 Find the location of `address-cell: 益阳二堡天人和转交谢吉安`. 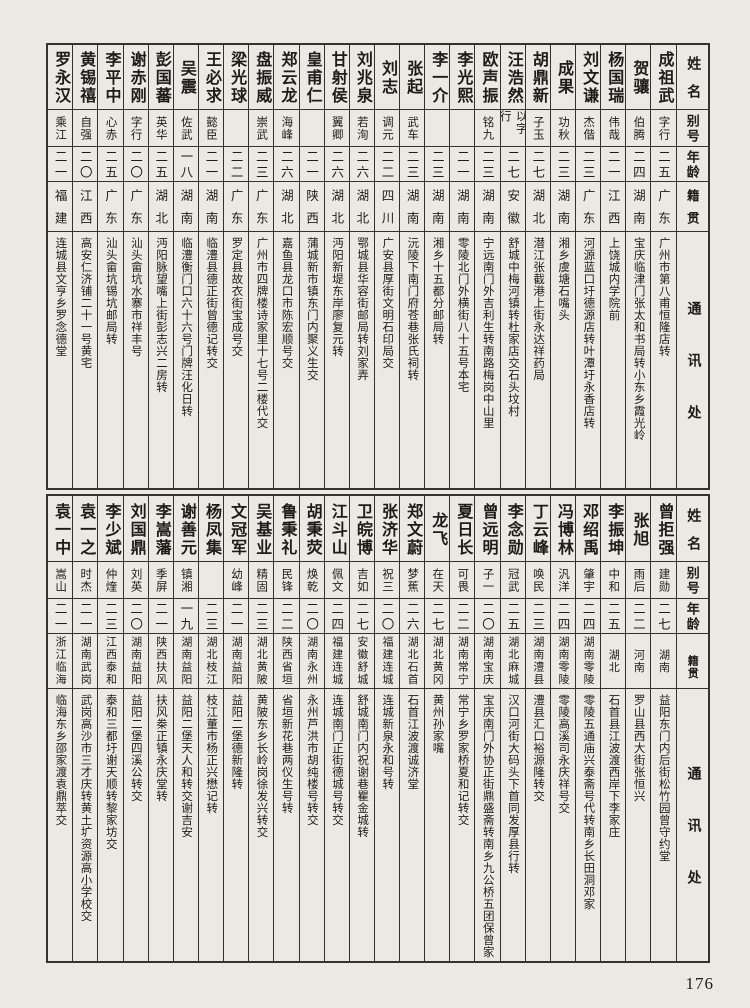

address-cell: 益阳二堡天人和转交谢吉安 is located at coordinates (186, 825).